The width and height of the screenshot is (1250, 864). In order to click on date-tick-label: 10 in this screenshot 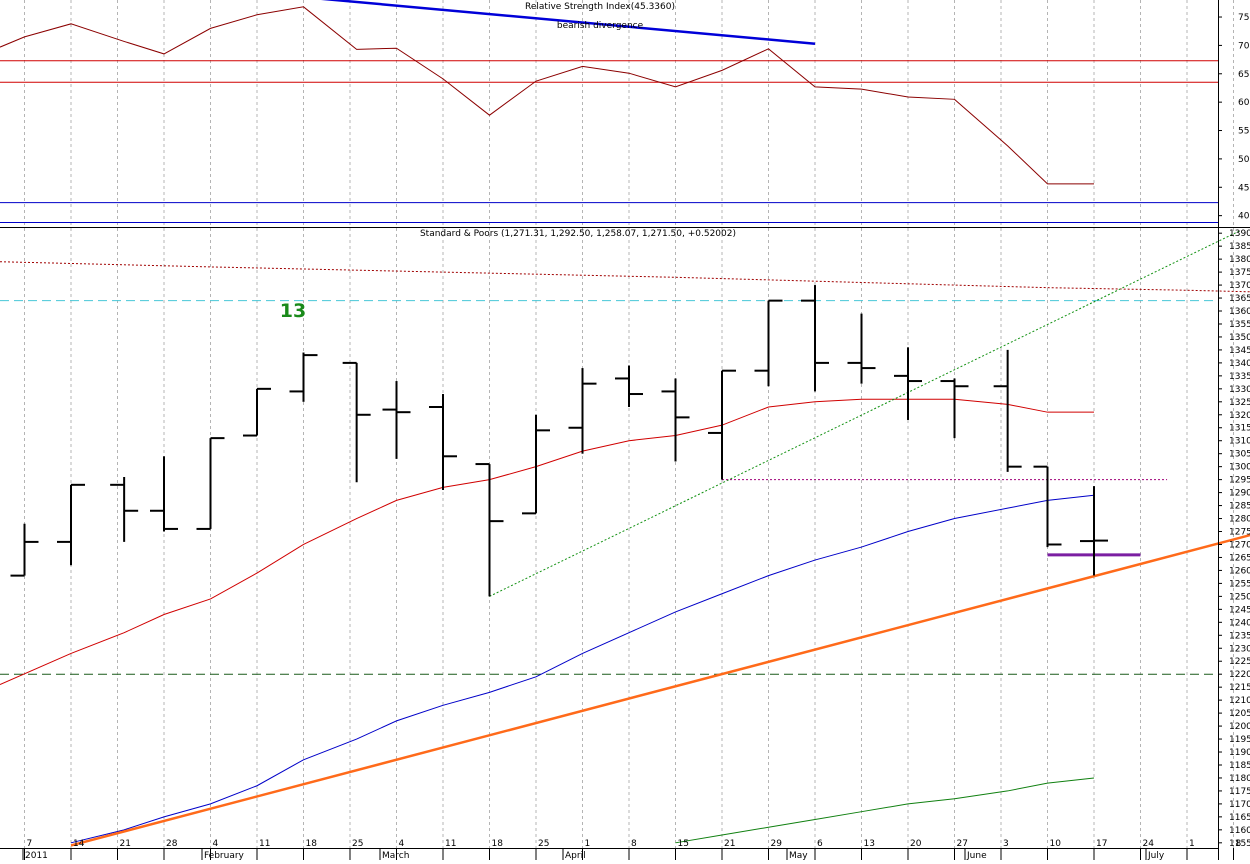, I will do `click(1056, 844)`.